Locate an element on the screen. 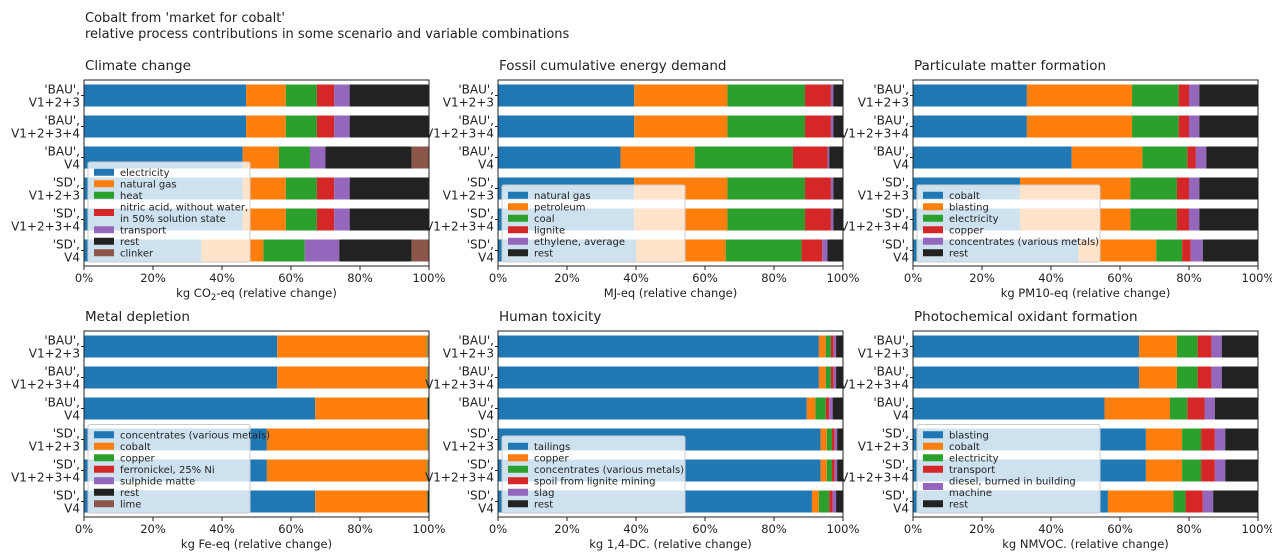 The width and height of the screenshot is (1272, 556). legend-label: natural gas is located at coordinates (148, 185).